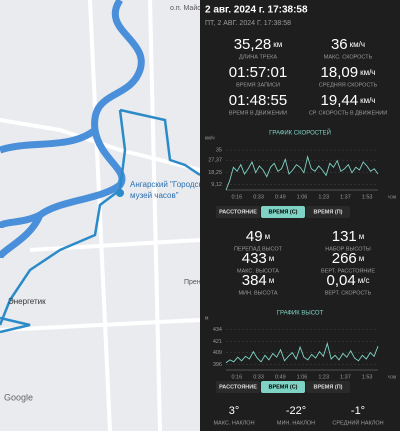  Describe the element at coordinates (258, 197) in the screenshot. I see `x-tick-label: 0:33` at that location.